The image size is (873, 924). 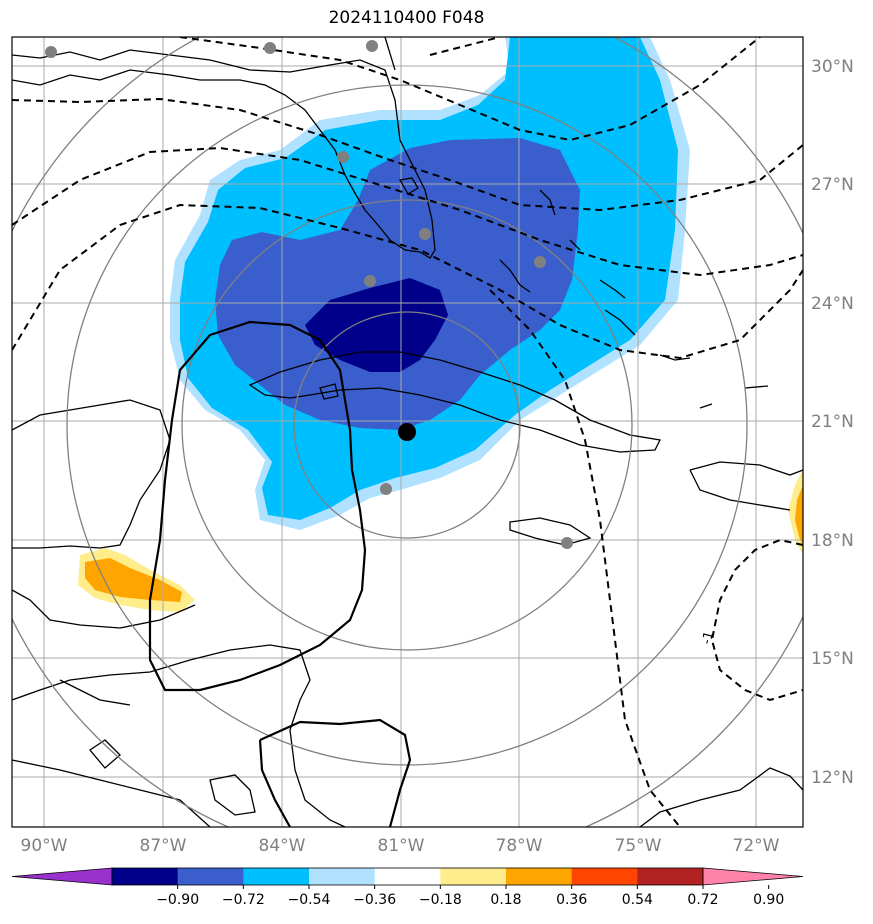 I want to click on colorbar-extend-low, so click(x=62, y=876).